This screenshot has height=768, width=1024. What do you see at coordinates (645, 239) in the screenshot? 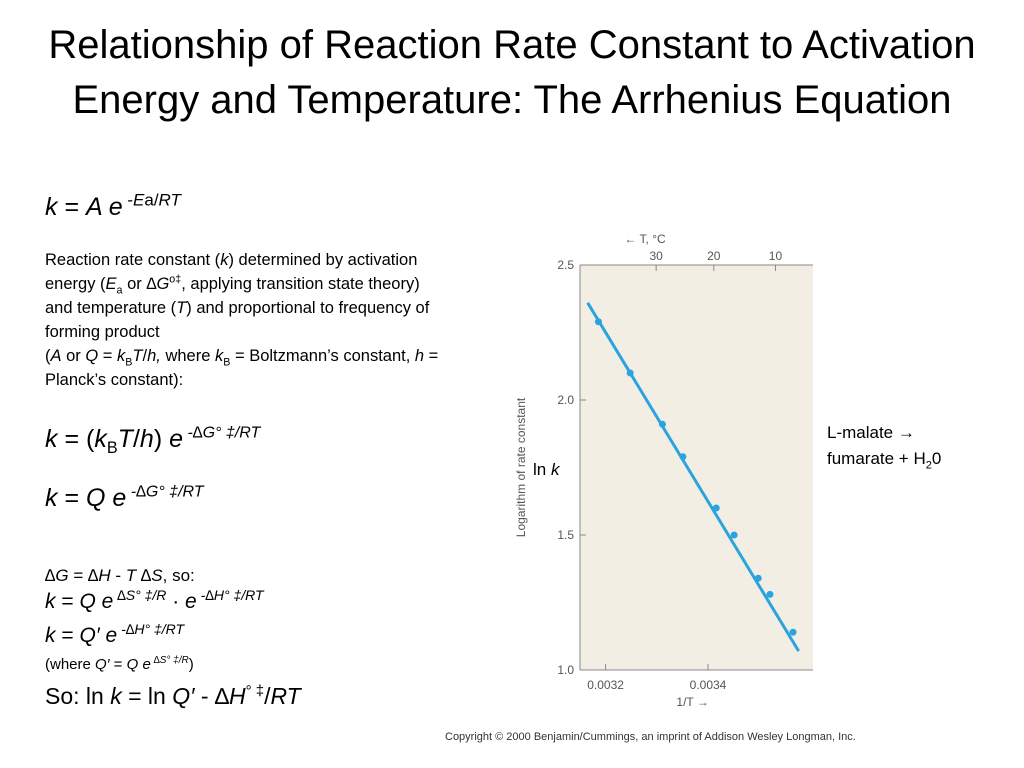
I see `top-axis-label: ← T, °C` at bounding box center [645, 239].